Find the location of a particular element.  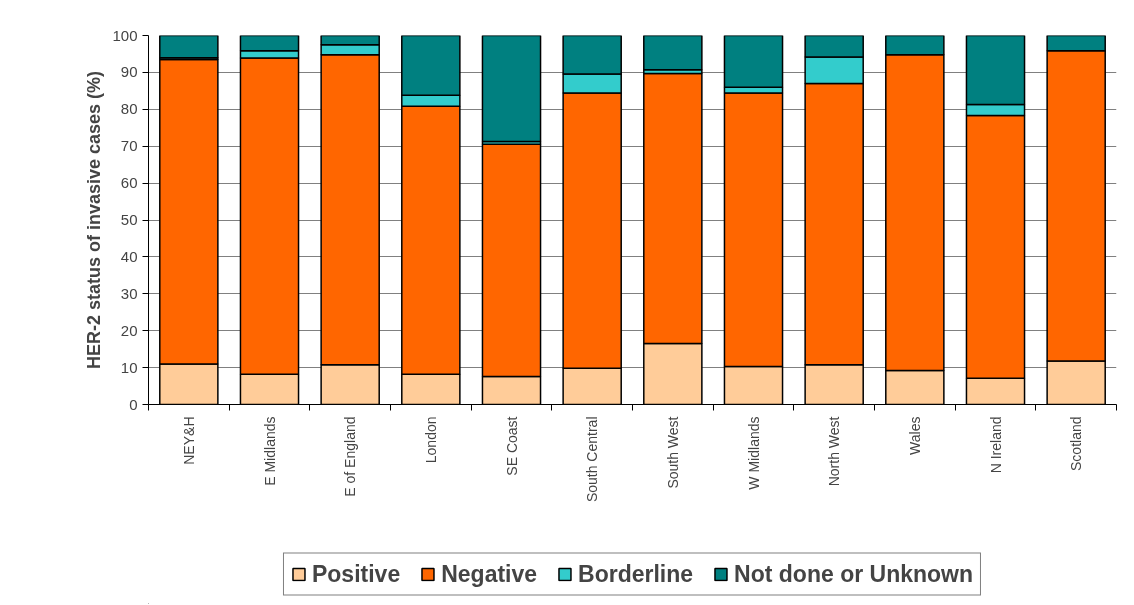

y-tick-label: 60 is located at coordinates (129, 183).